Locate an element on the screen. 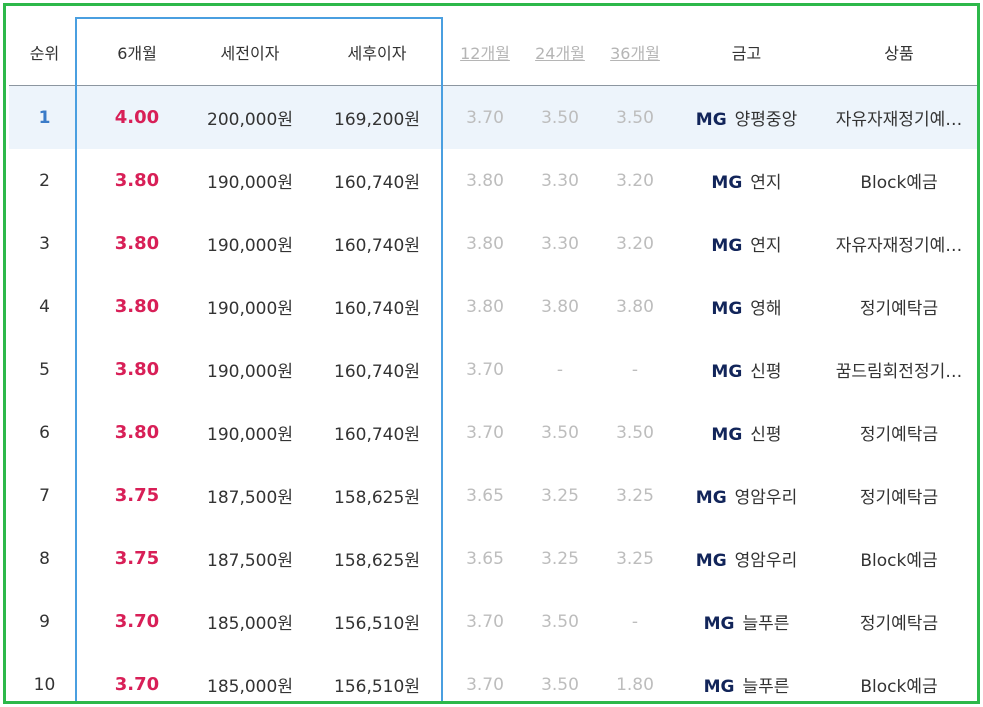 Image resolution: width=983 pixels, height=707 pixels. tab-12-month: 12개월 is located at coordinates (485, 52).